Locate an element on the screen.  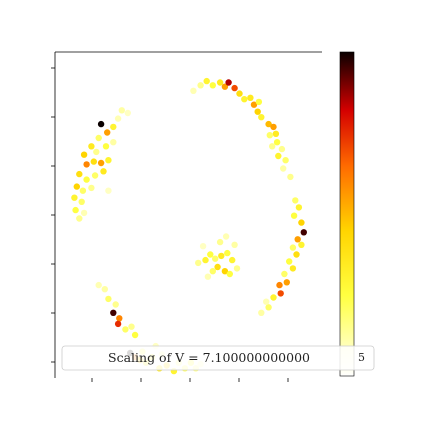
colorbar is located at coordinates (347, 214).